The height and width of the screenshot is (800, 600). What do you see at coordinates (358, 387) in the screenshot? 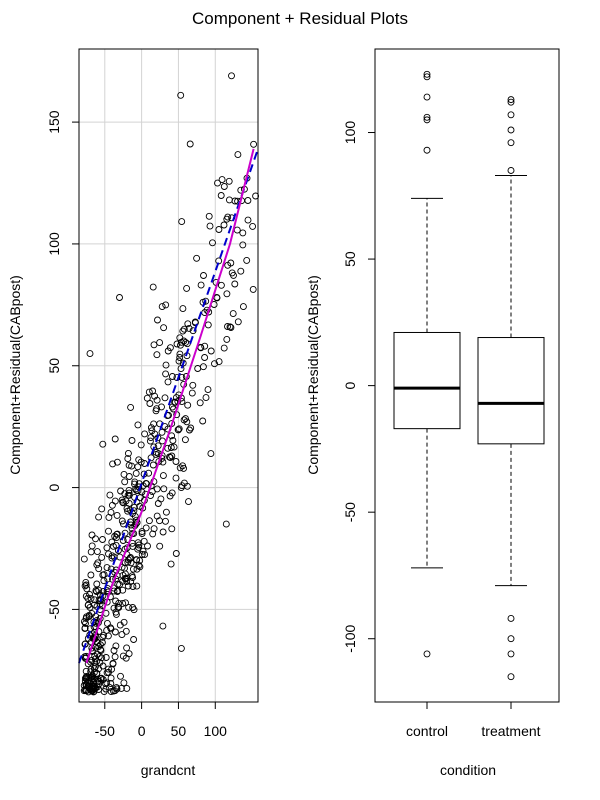
I see `boxplot-y-ticks: -100 -50 0 50 100` at bounding box center [358, 387].